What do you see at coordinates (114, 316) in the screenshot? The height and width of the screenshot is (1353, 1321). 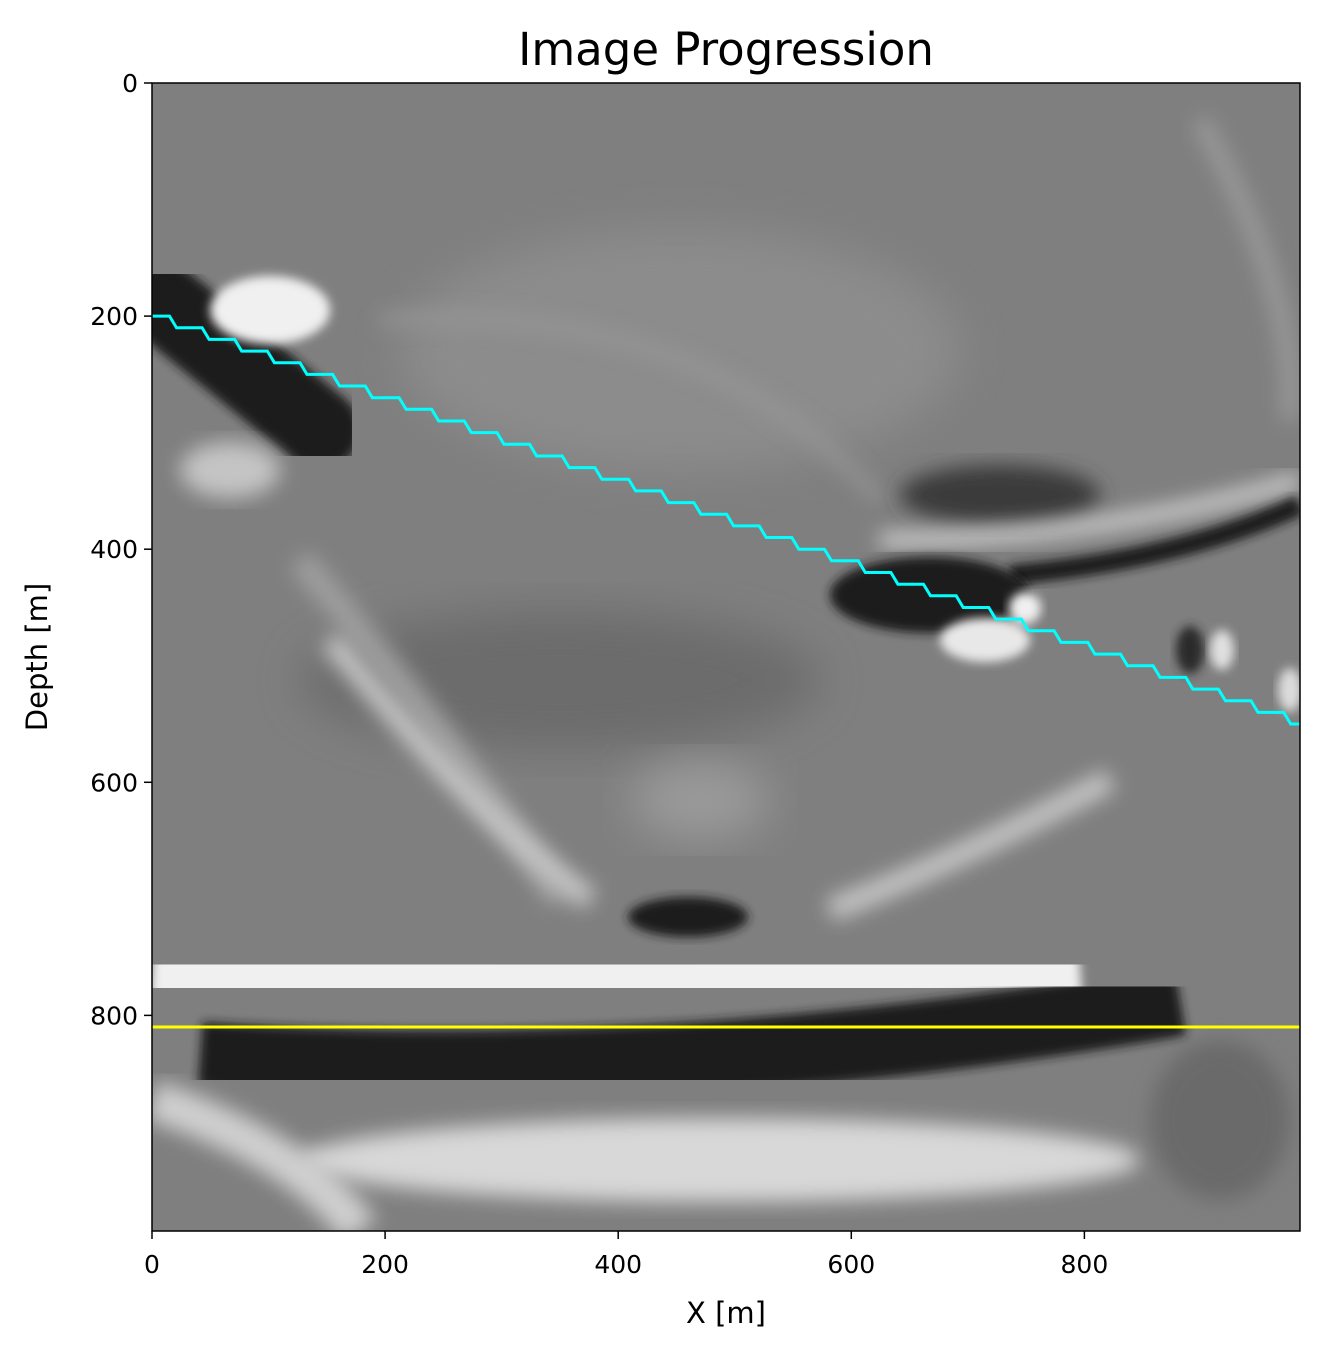 I see `y-tick-label: 200` at bounding box center [114, 316].